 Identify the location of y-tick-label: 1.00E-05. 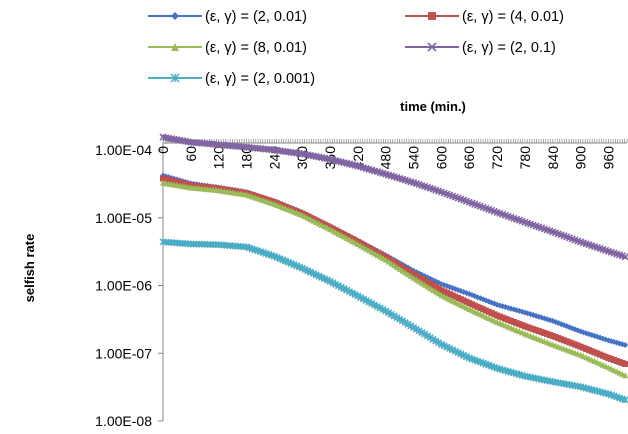
(123, 218).